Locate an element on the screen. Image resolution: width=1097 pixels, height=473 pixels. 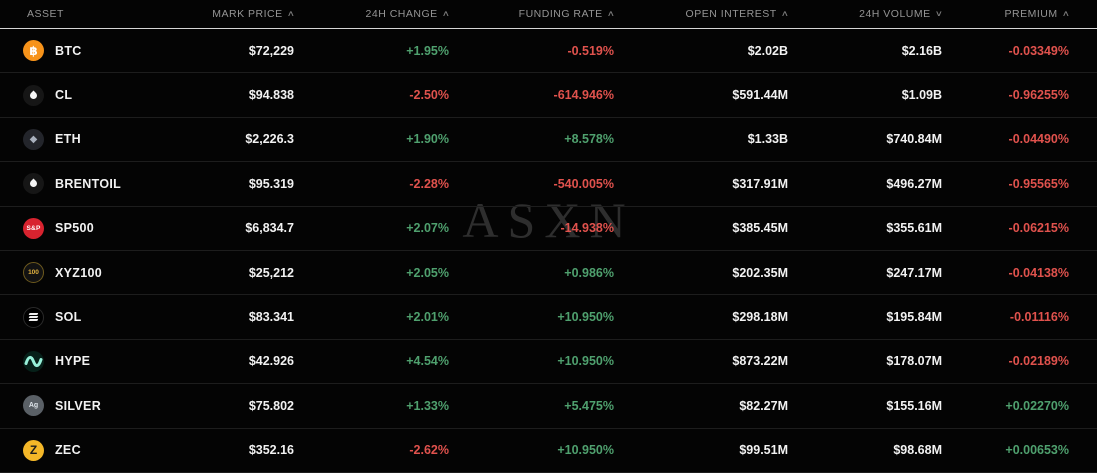
asset-cell: HYPE is located at coordinates (85, 361).